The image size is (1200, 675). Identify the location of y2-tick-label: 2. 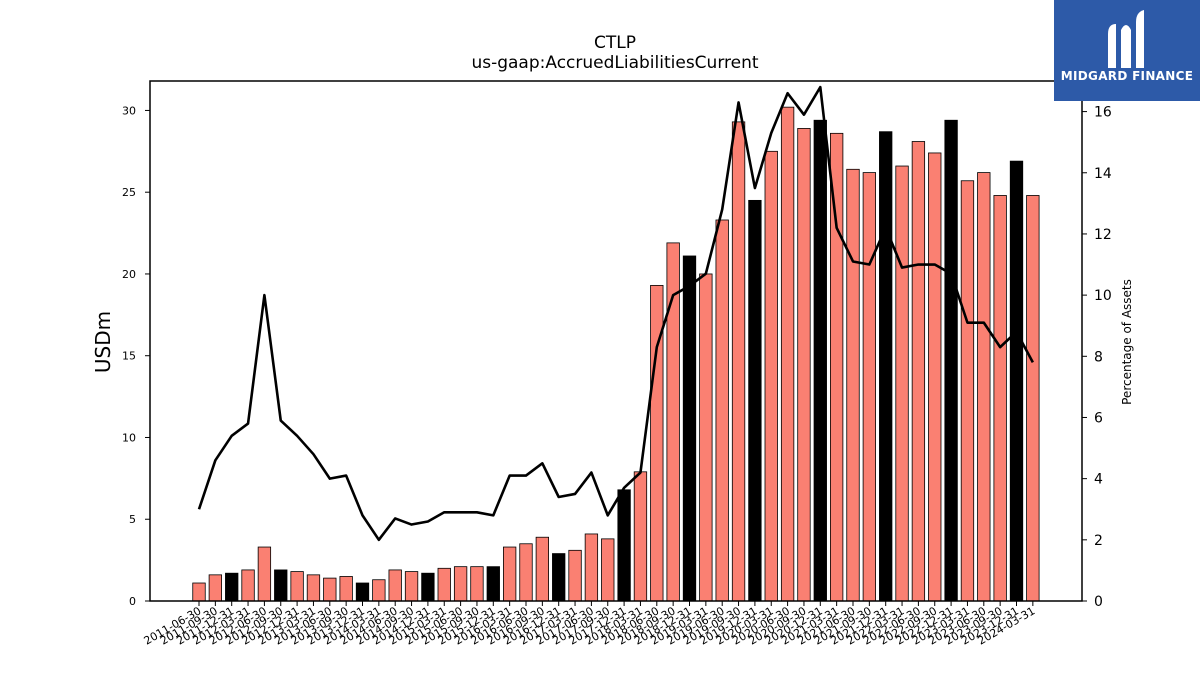
(1098, 541).